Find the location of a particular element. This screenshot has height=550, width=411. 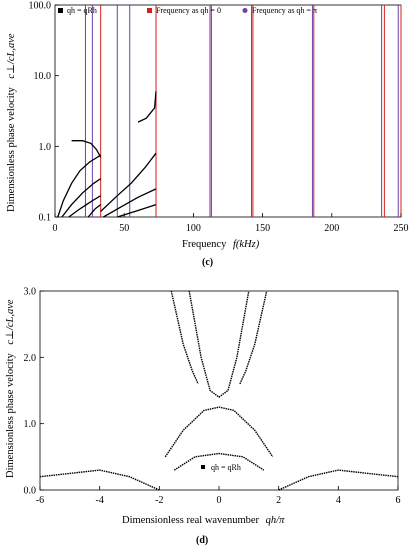

legend-marker-purple is located at coordinates (245, 10).